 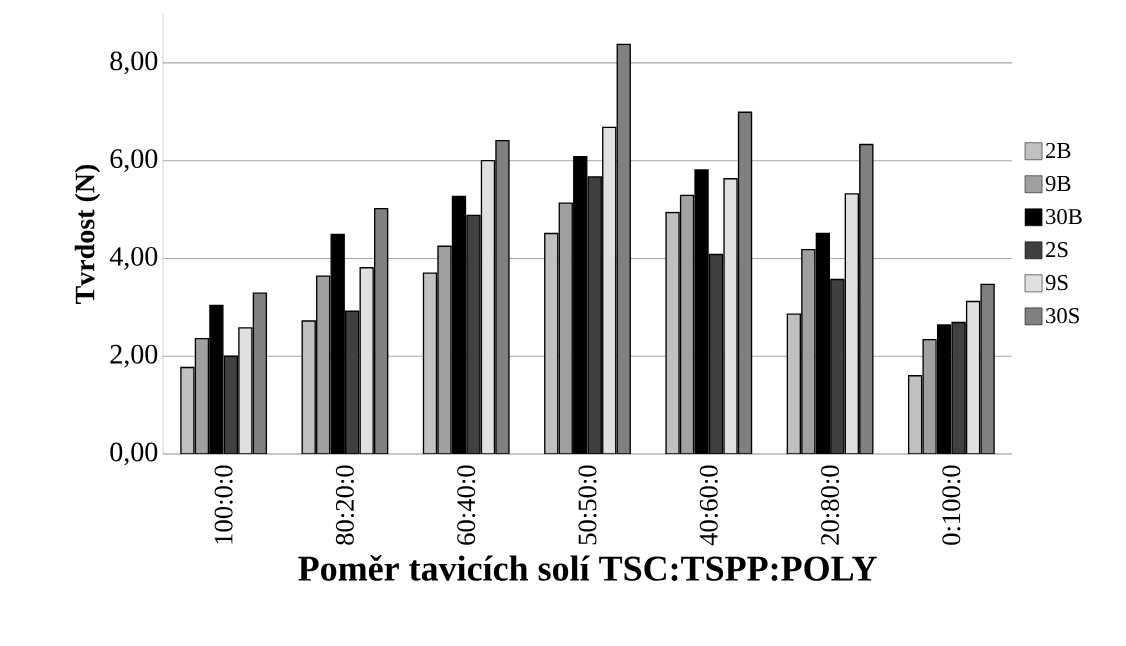 What do you see at coordinates (1058, 183) in the screenshot?
I see `legend-label: 9B` at bounding box center [1058, 183].